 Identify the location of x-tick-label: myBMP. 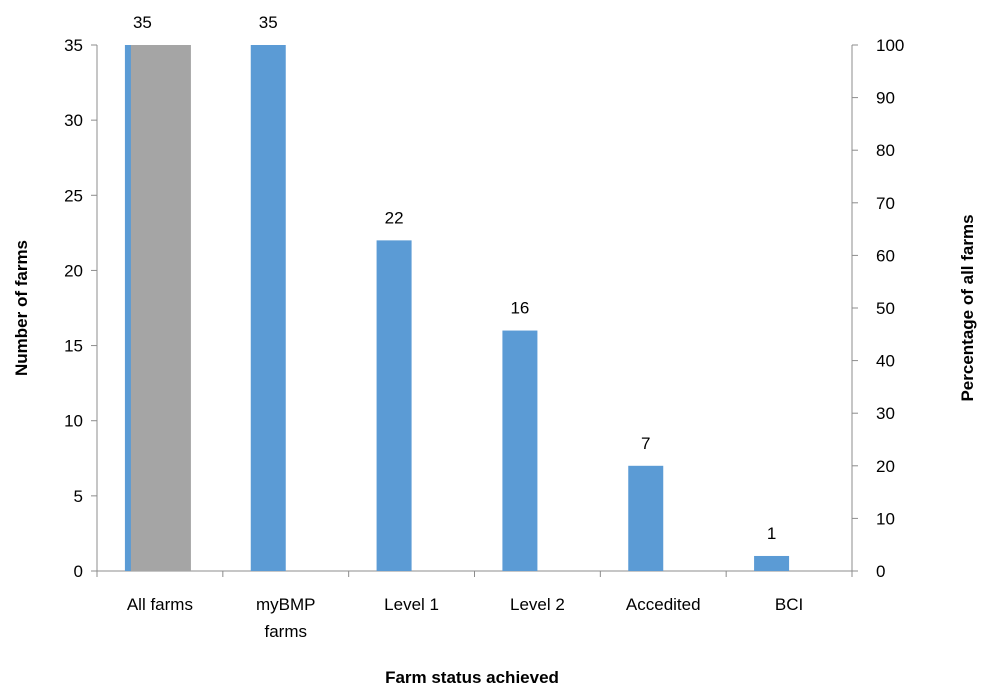
(286, 604).